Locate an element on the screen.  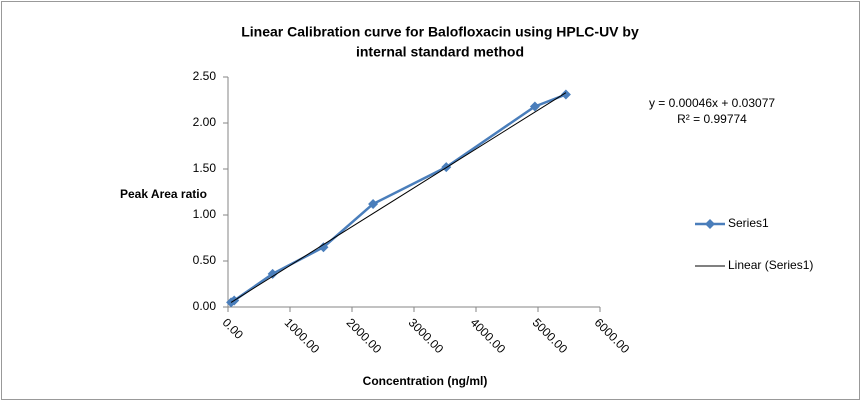
trend-equation: y = 0.00046x + 0.03077 is located at coordinates (712, 103).